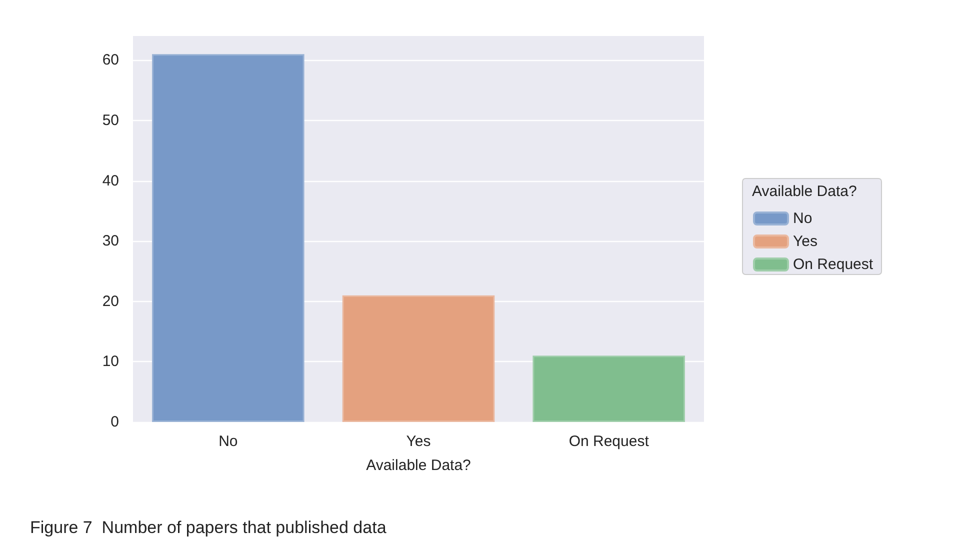 This screenshot has height=545, width=955. I want to click on legend-label: No, so click(802, 218).